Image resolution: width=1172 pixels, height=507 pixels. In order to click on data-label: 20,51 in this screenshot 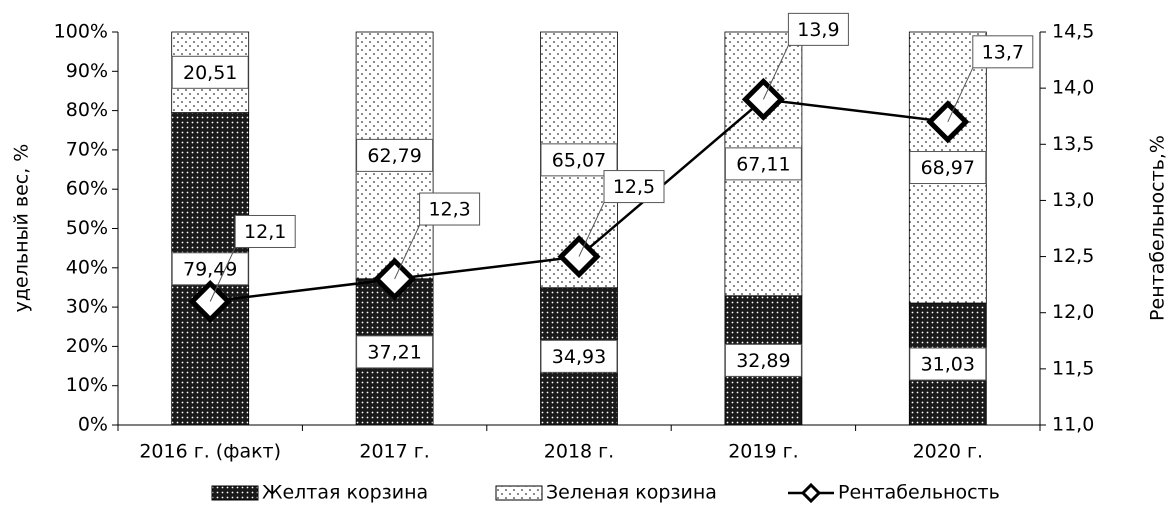, I will do `click(210, 73)`.